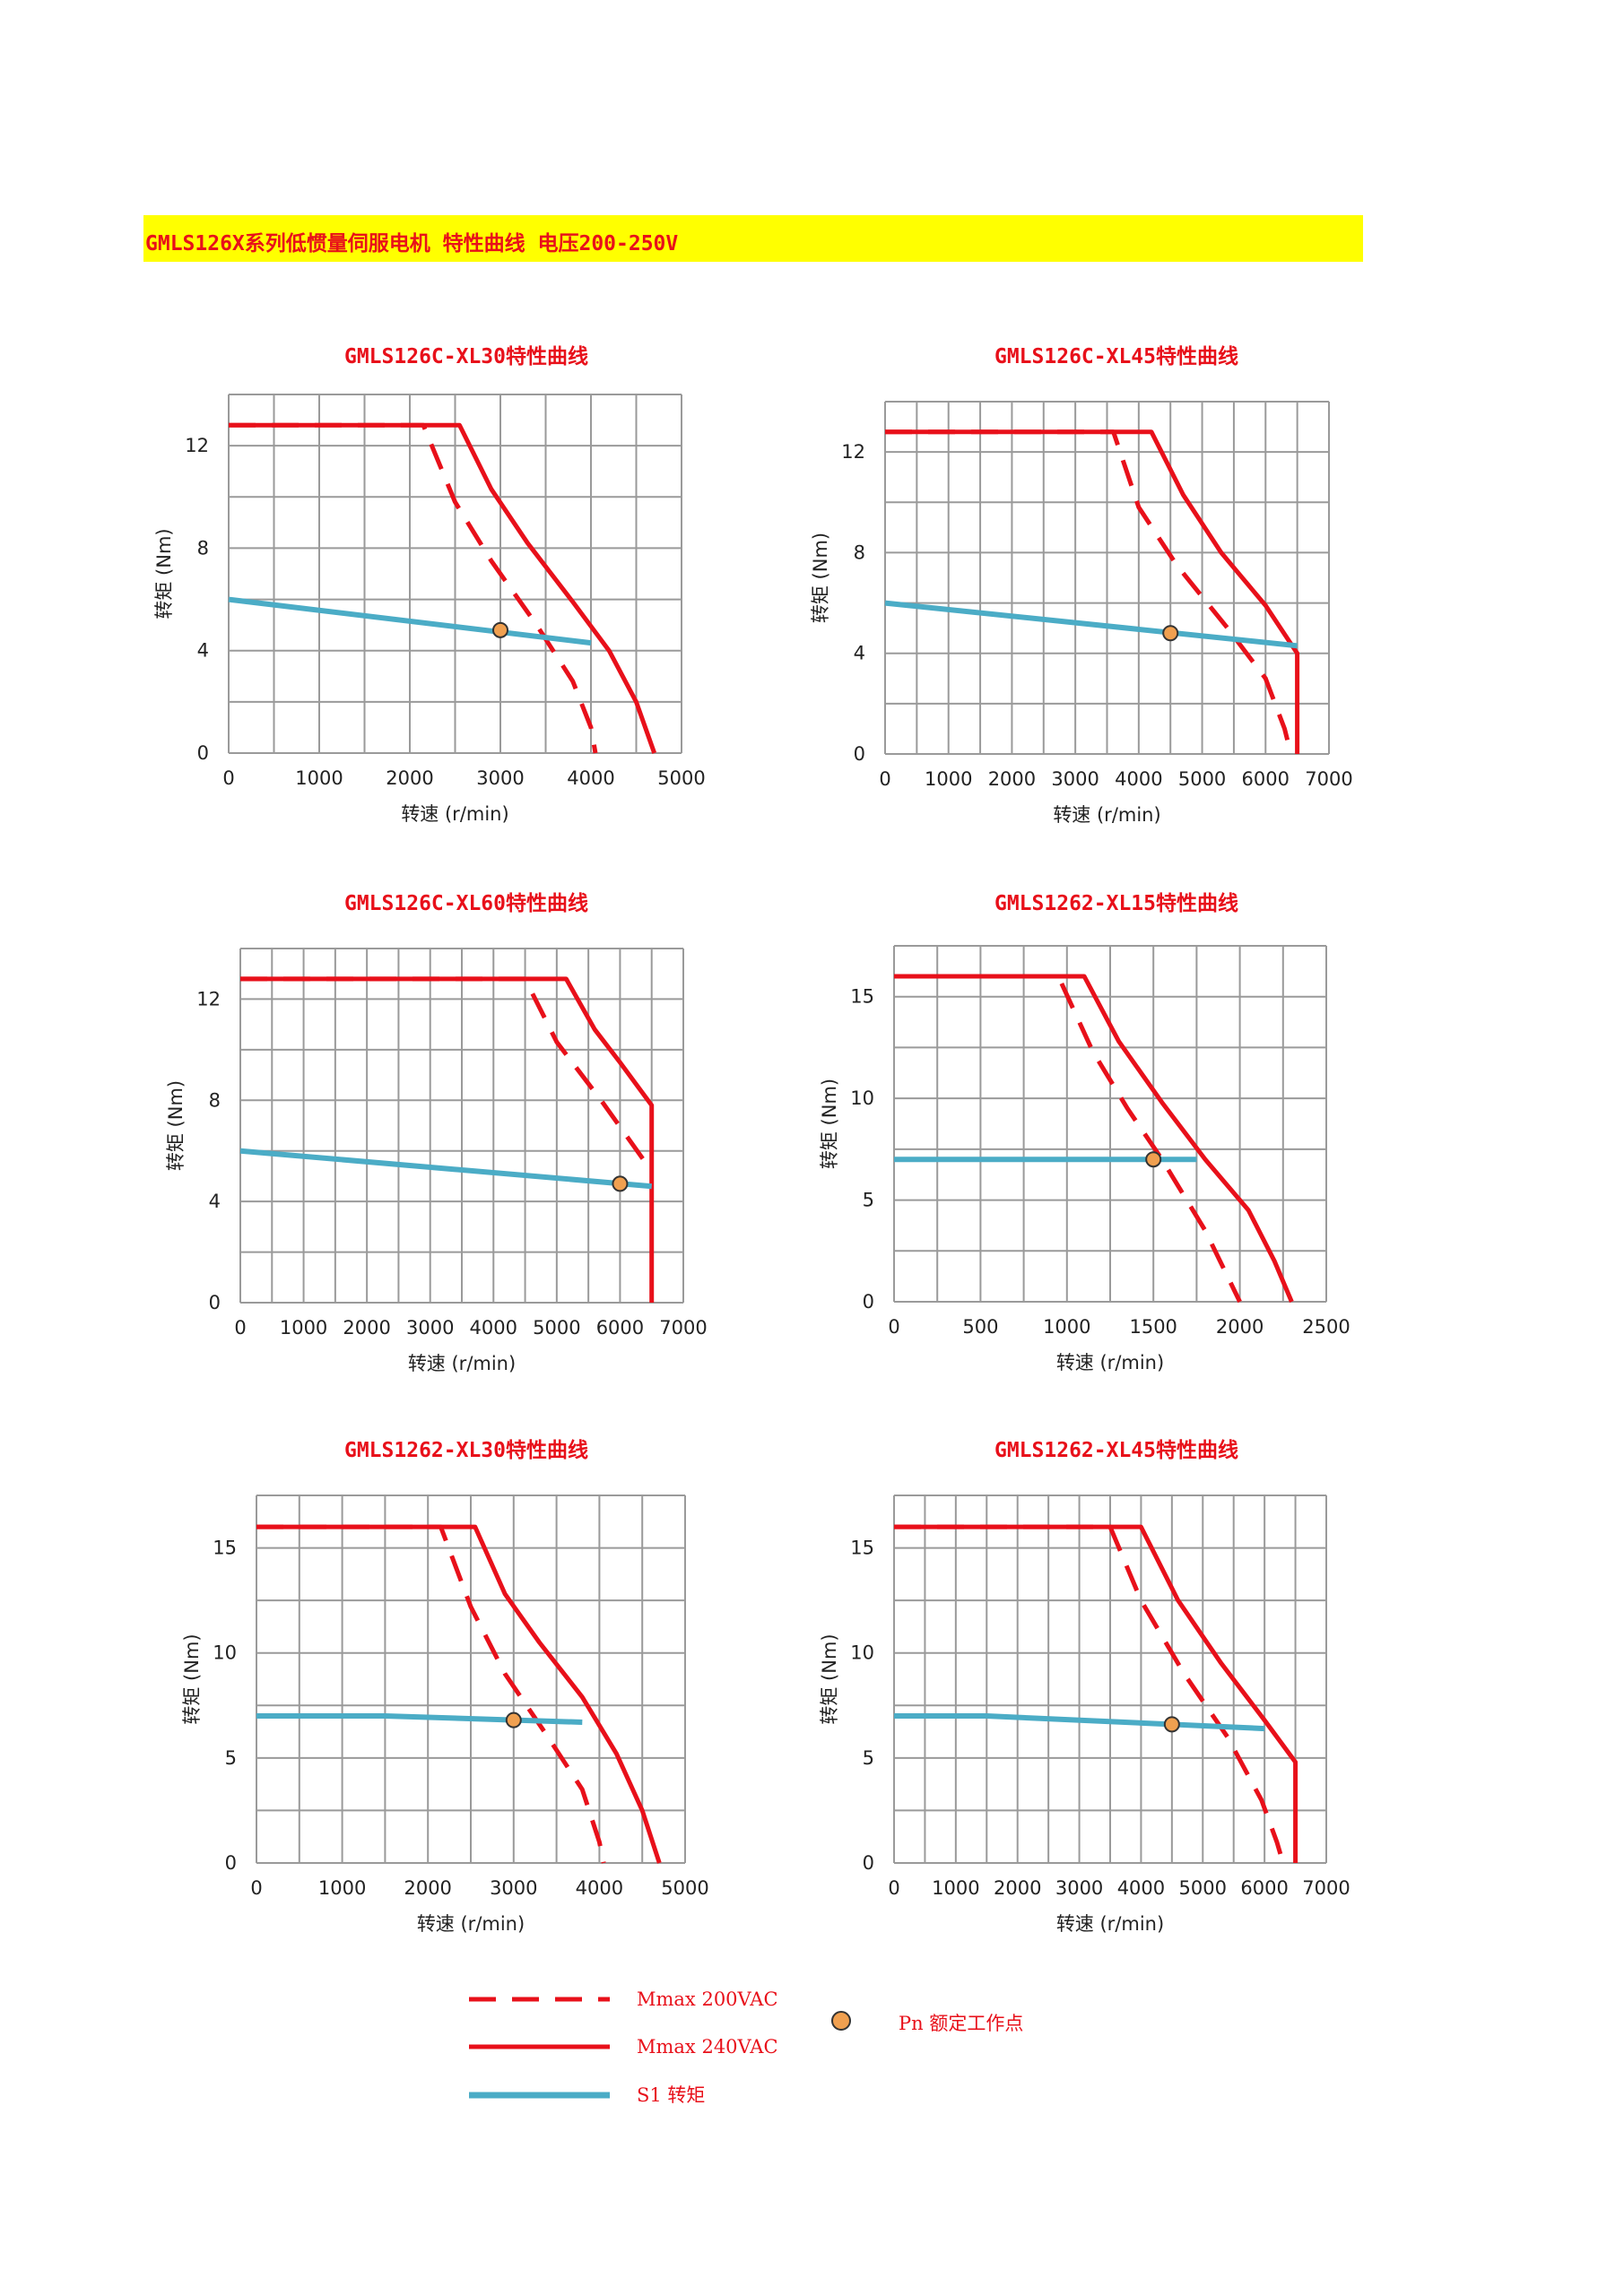 Image resolution: width=1624 pixels, height=2296 pixels. What do you see at coordinates (707, 2047) in the screenshot?
I see `legend-mmax-240-label: Mmax 240VAC` at bounding box center [707, 2047].